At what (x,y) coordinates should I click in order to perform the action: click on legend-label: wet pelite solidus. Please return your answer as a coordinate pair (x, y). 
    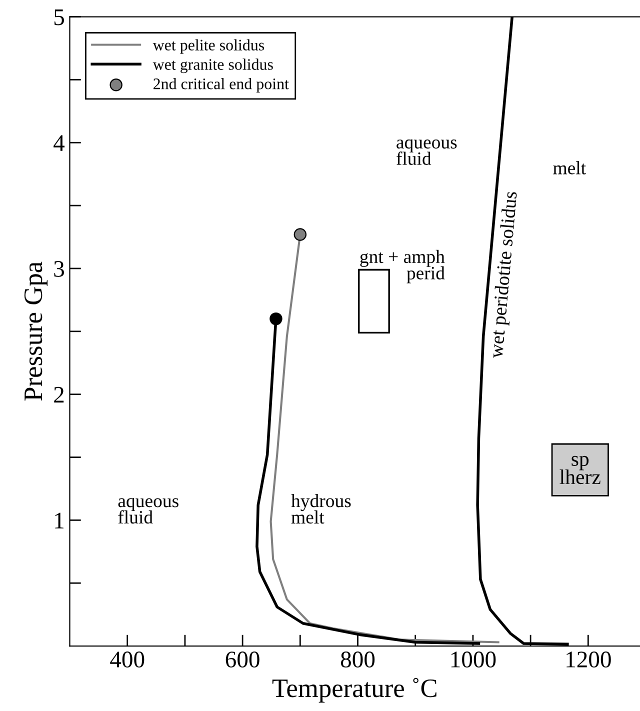
    Looking at the image, I should click on (208, 46).